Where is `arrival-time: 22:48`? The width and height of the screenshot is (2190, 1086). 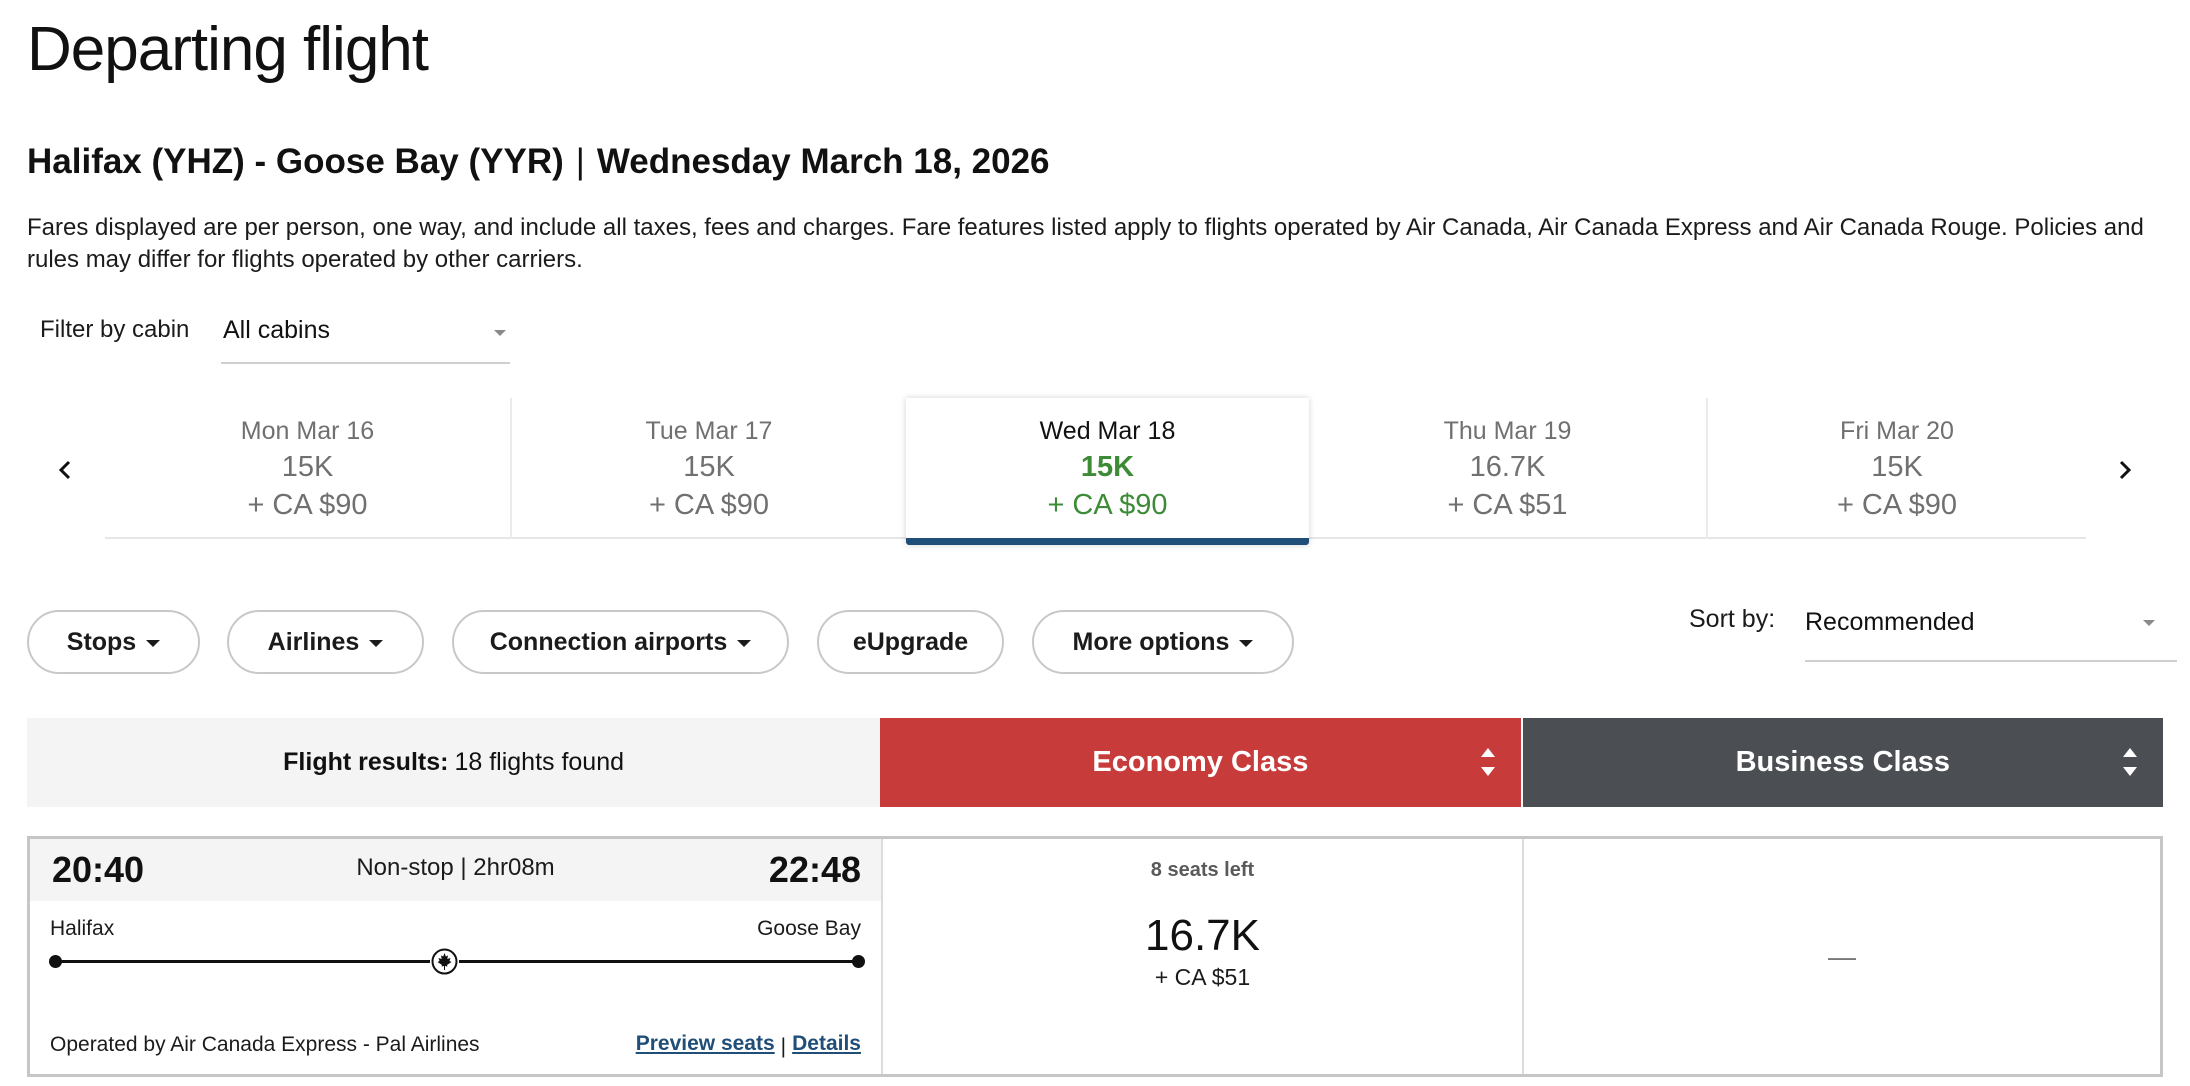 arrival-time: 22:48 is located at coordinates (814, 869).